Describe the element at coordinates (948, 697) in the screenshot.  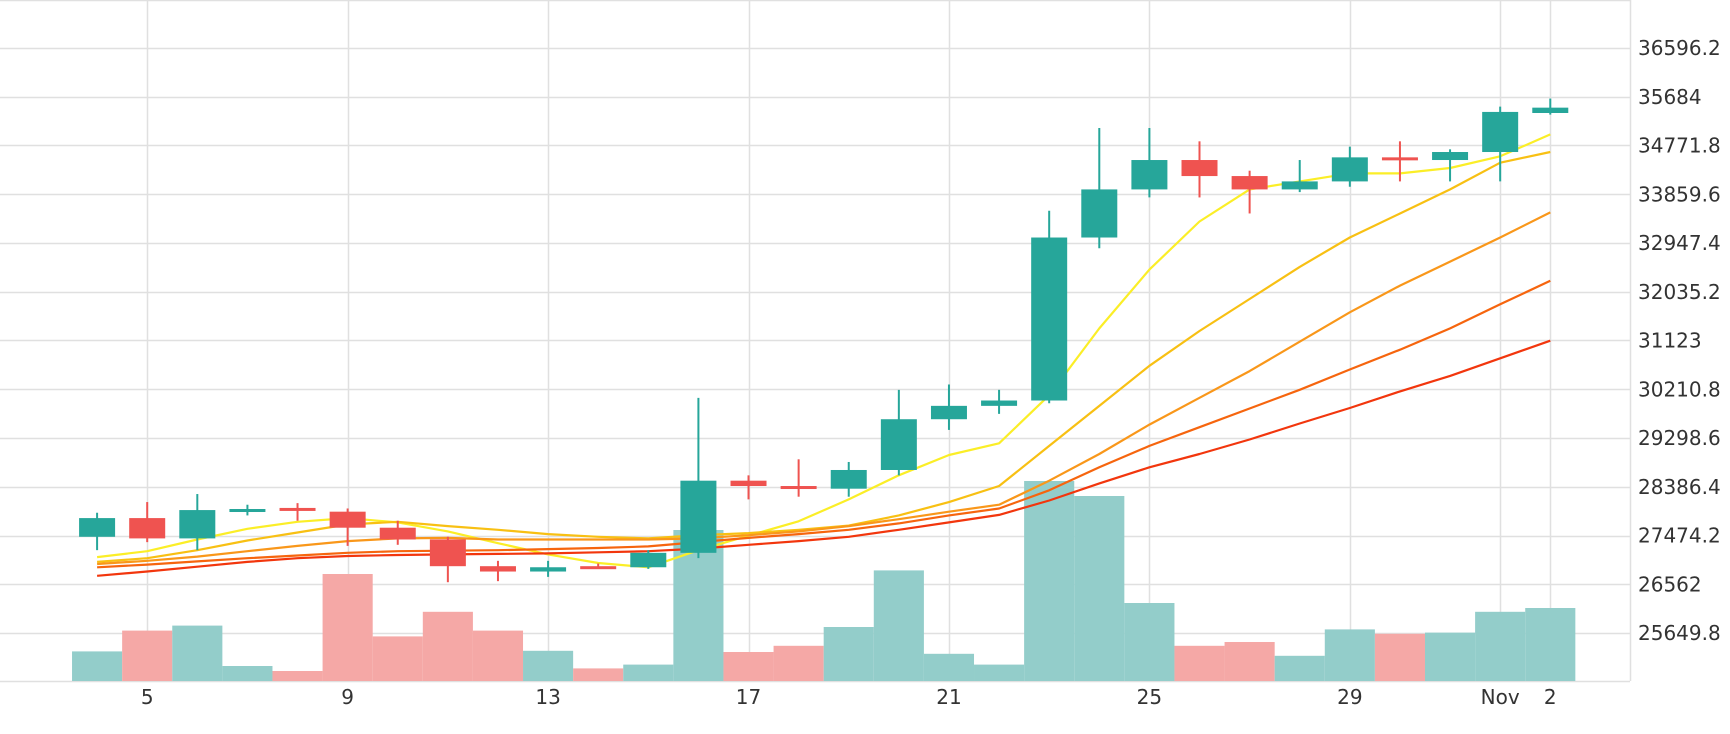
I see `x-tick-label-4: 21` at that location.